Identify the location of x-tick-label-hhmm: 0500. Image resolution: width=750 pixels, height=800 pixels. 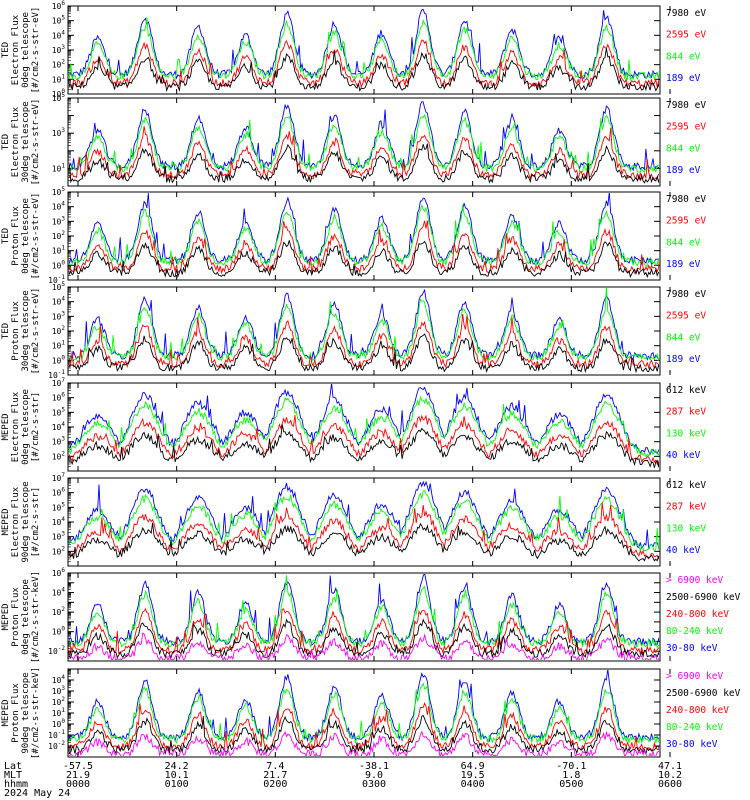
(571, 784).